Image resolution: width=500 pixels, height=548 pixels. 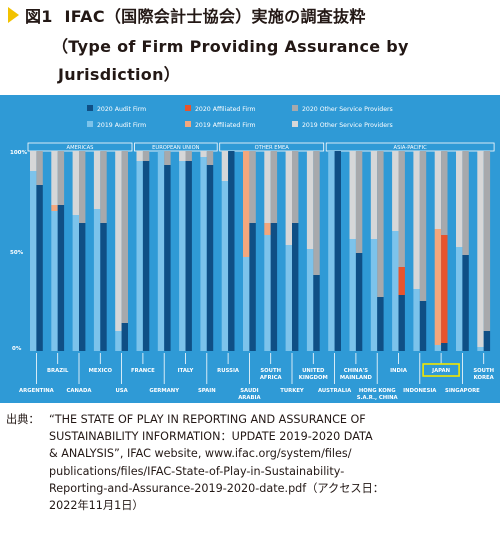 What do you see at coordinates (271, 378) in the screenshot?
I see `category-label: AFRICA` at bounding box center [271, 378].